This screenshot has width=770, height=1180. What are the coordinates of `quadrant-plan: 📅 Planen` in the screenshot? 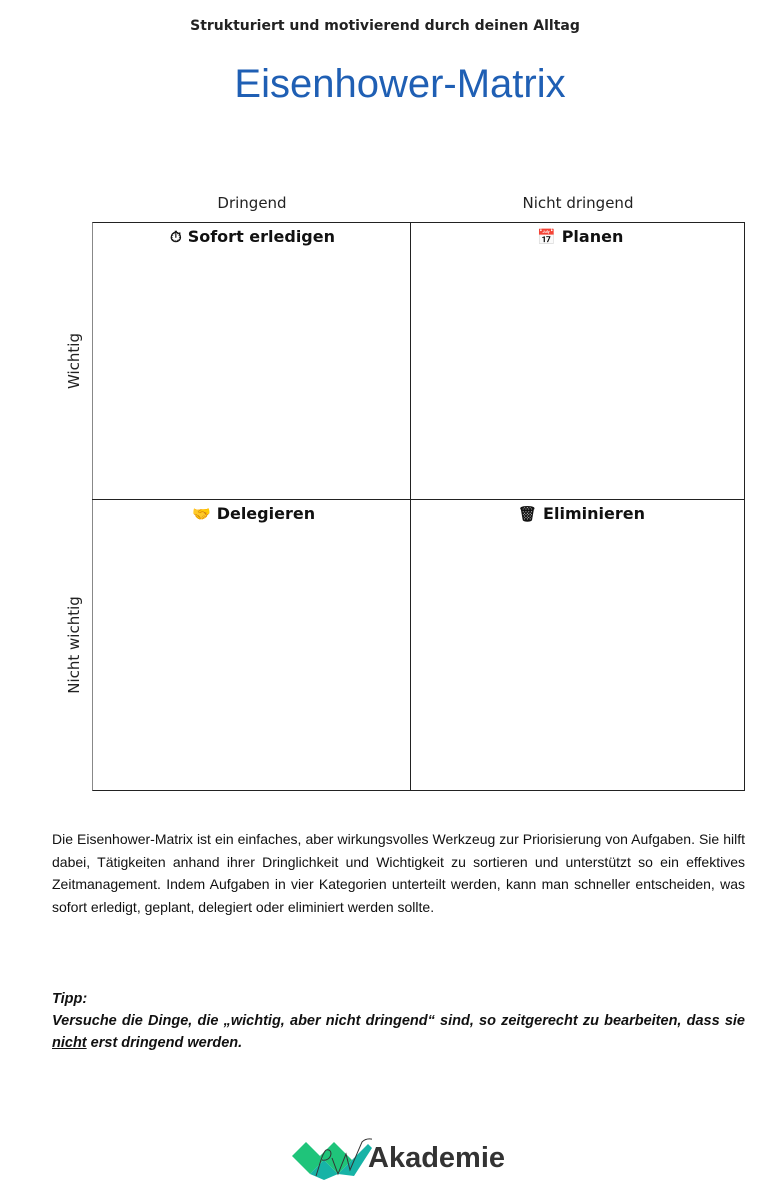 It's located at (580, 236).